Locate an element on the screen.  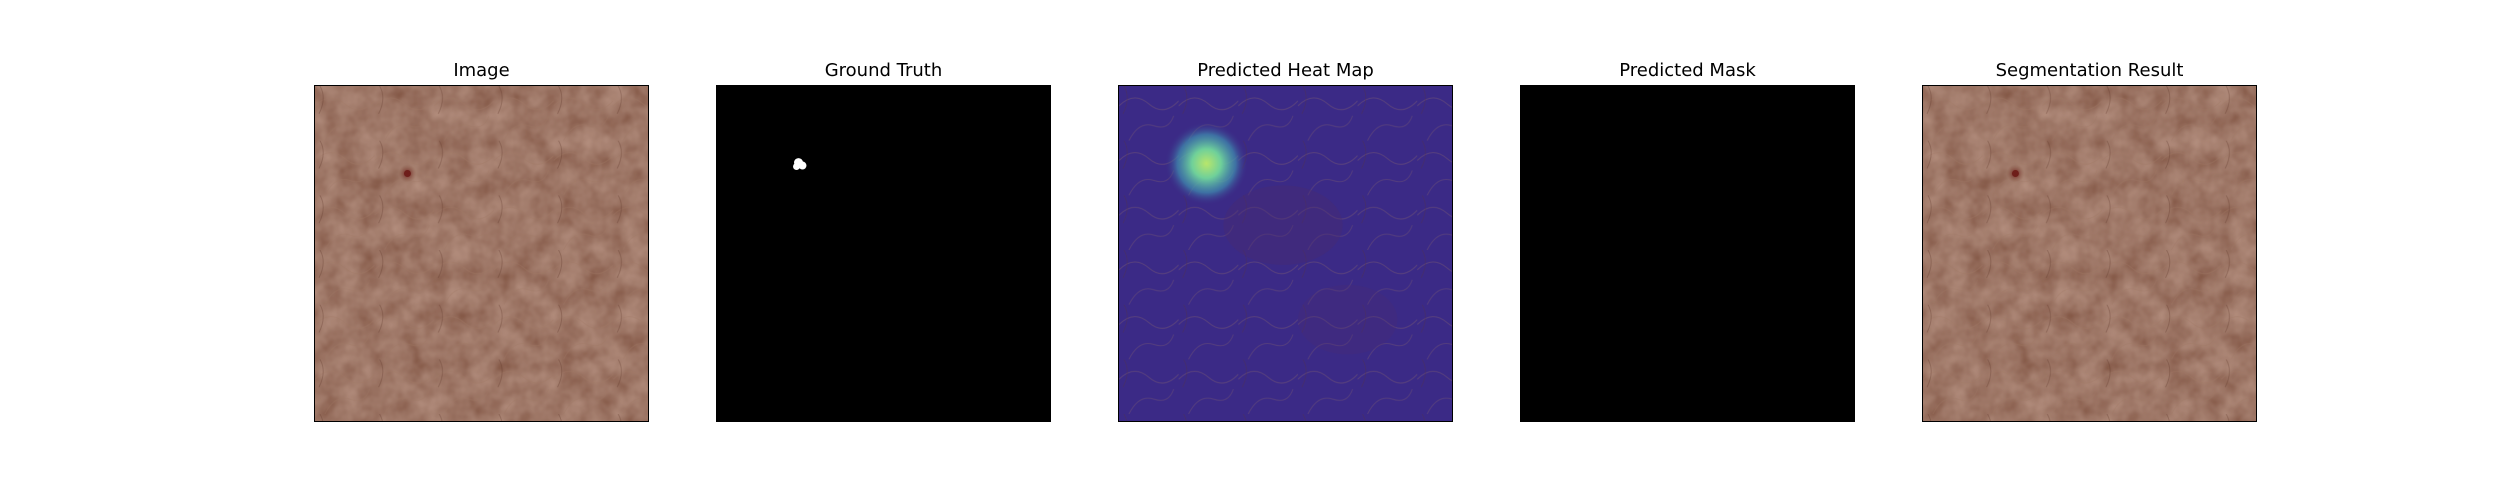
segmentation-result-panel is located at coordinates (2089, 253).